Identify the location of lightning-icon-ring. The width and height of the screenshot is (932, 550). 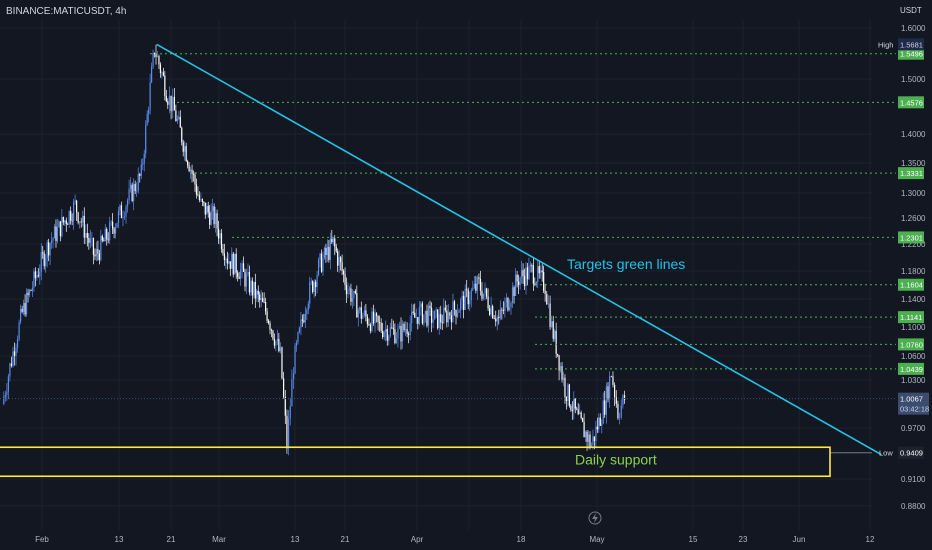
(595, 518).